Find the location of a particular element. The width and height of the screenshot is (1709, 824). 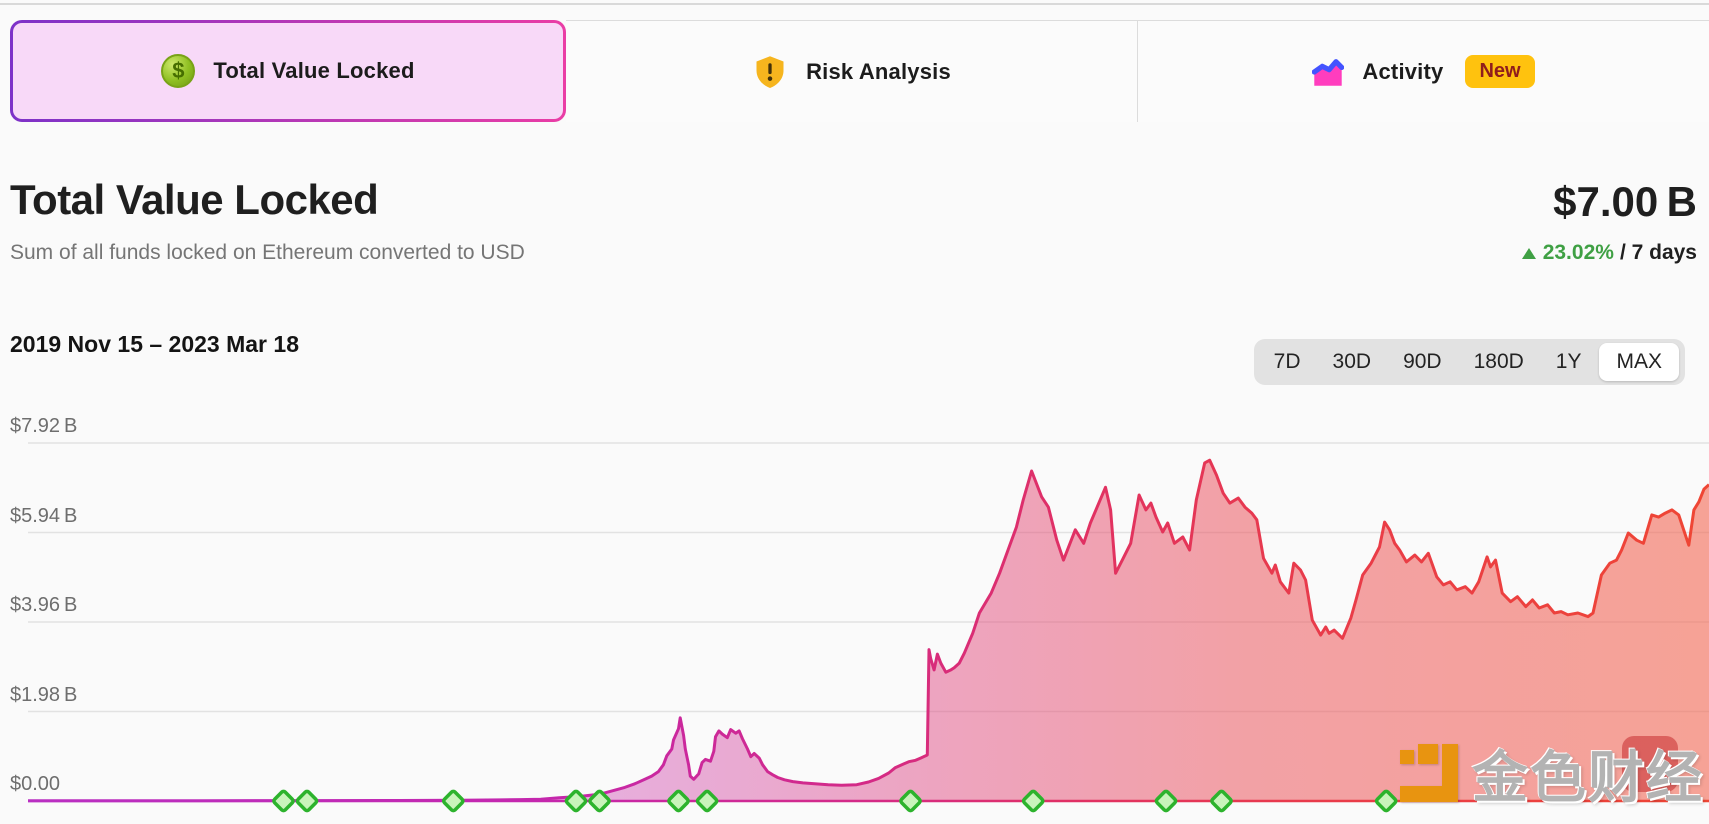

dollar-glyph: $ is located at coordinates (178, 70).